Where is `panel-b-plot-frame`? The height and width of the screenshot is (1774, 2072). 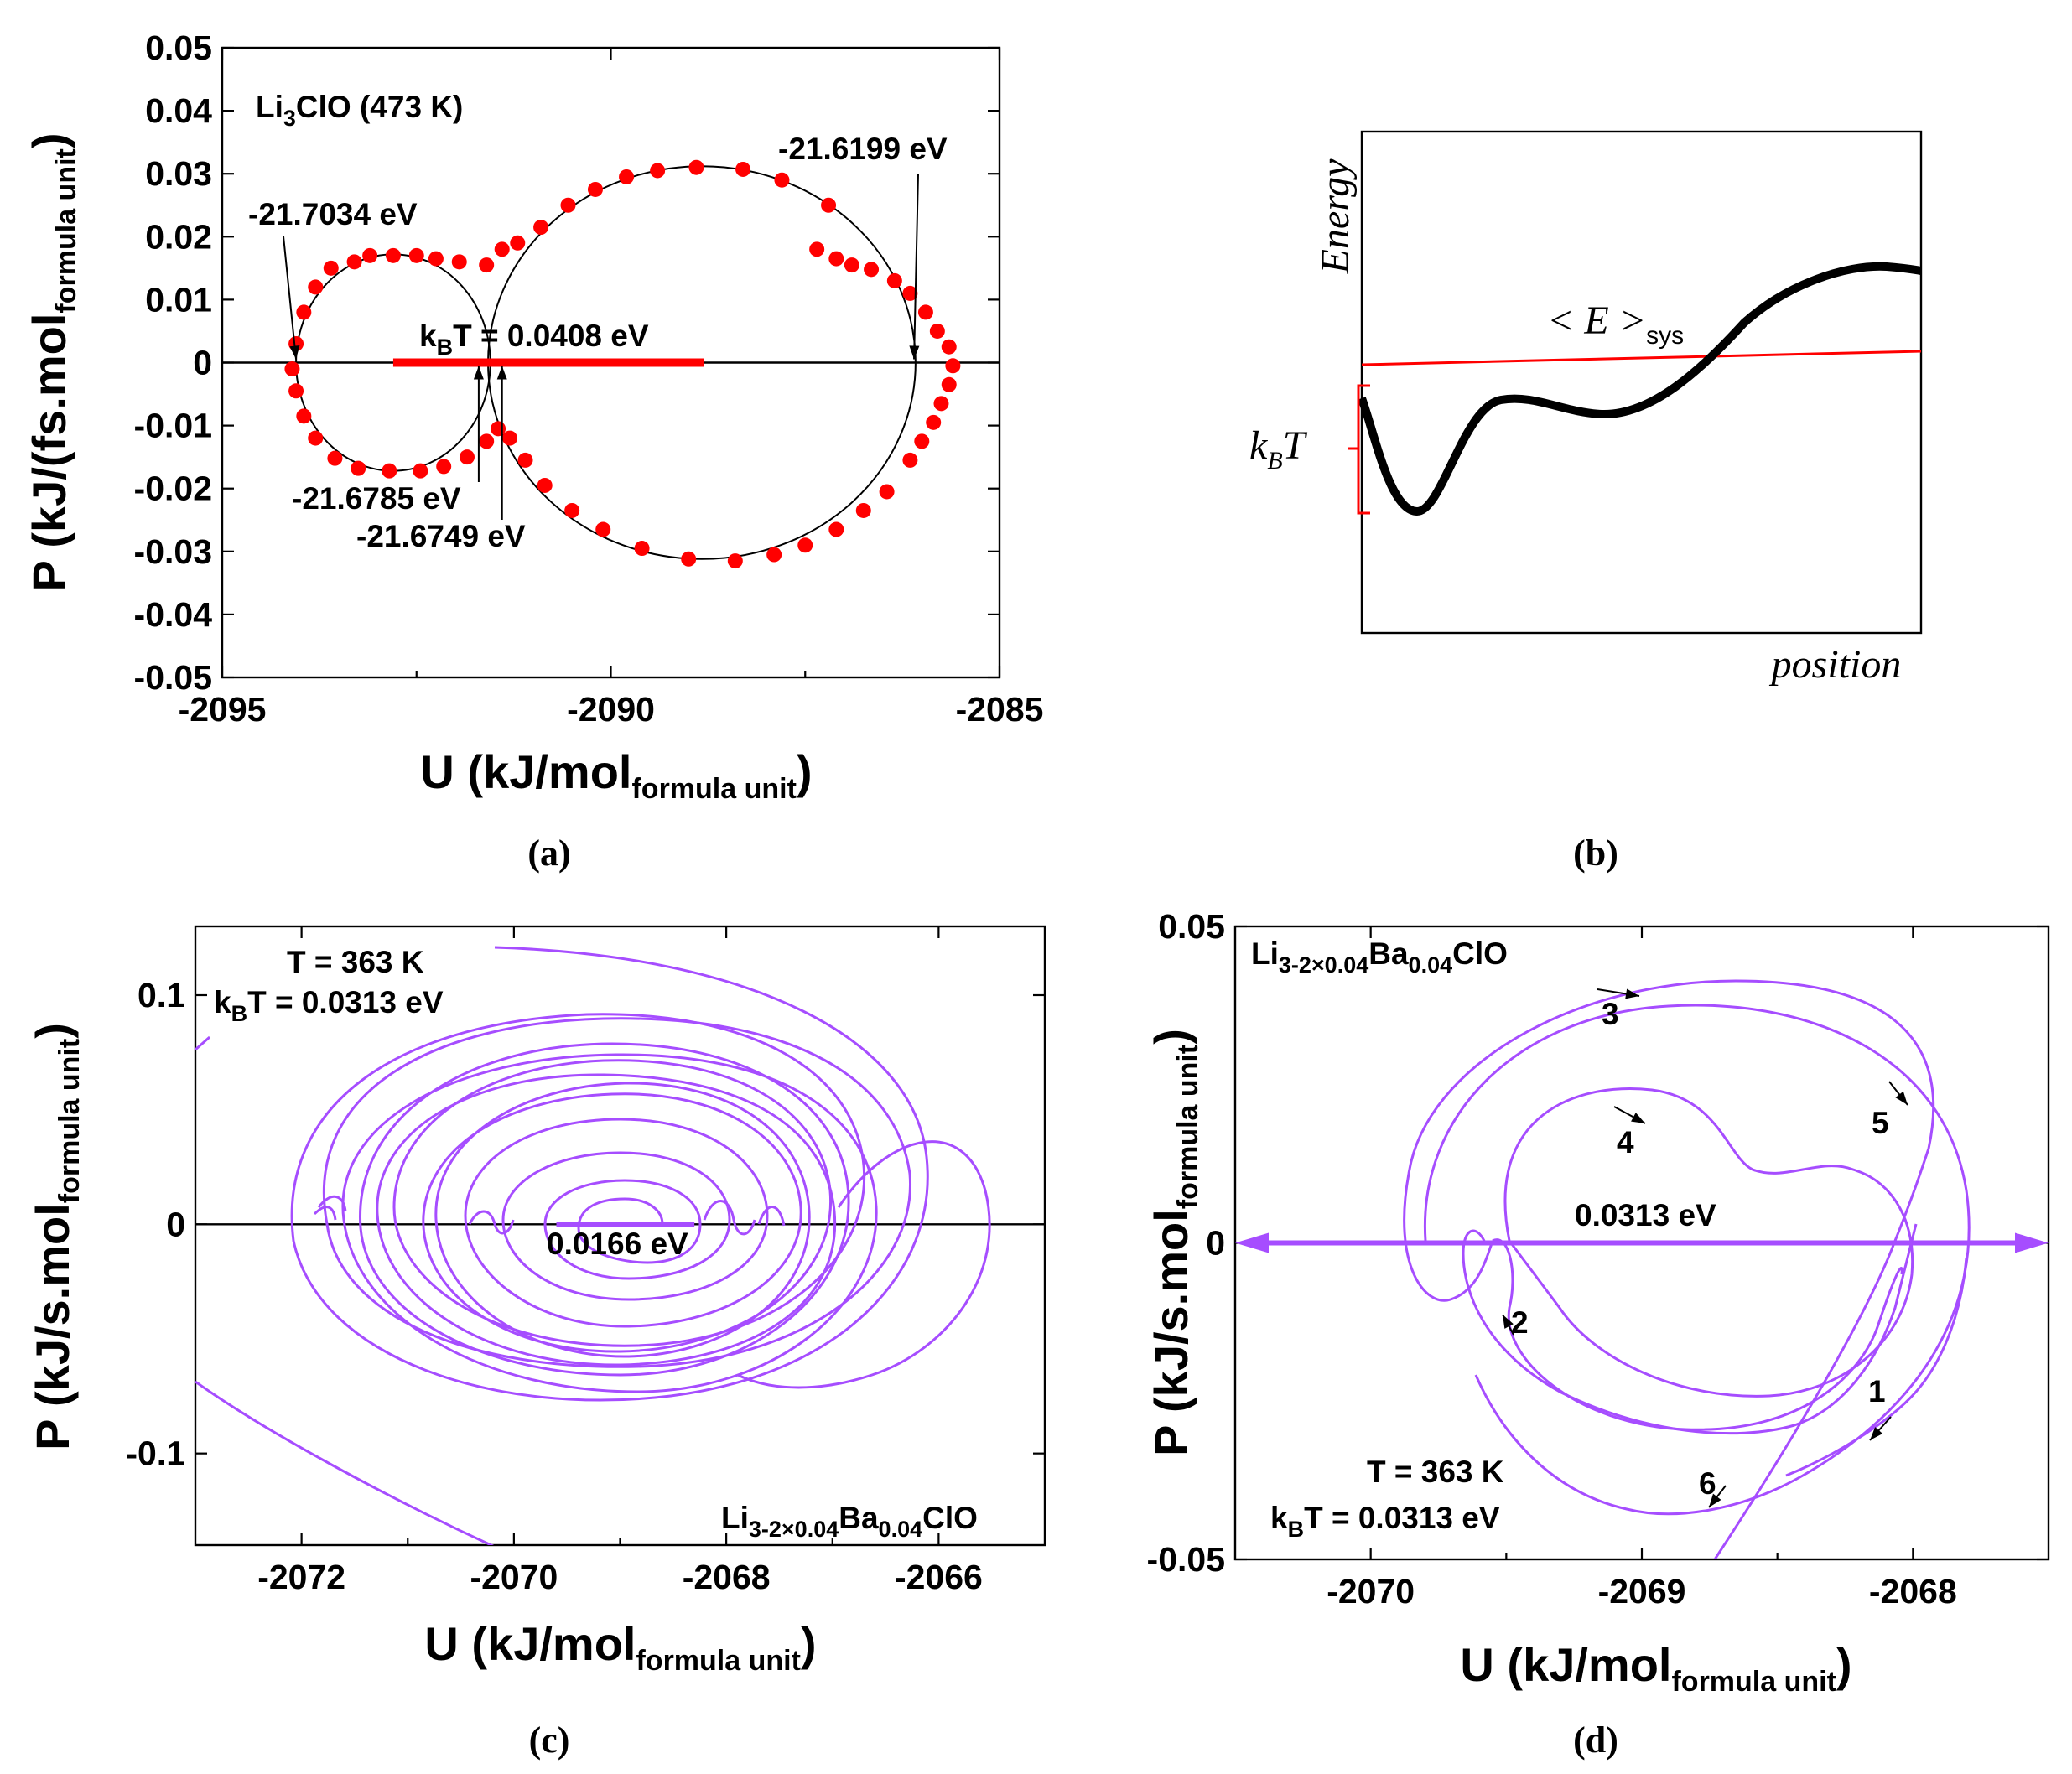 panel-b-plot-frame is located at coordinates (1641, 383).